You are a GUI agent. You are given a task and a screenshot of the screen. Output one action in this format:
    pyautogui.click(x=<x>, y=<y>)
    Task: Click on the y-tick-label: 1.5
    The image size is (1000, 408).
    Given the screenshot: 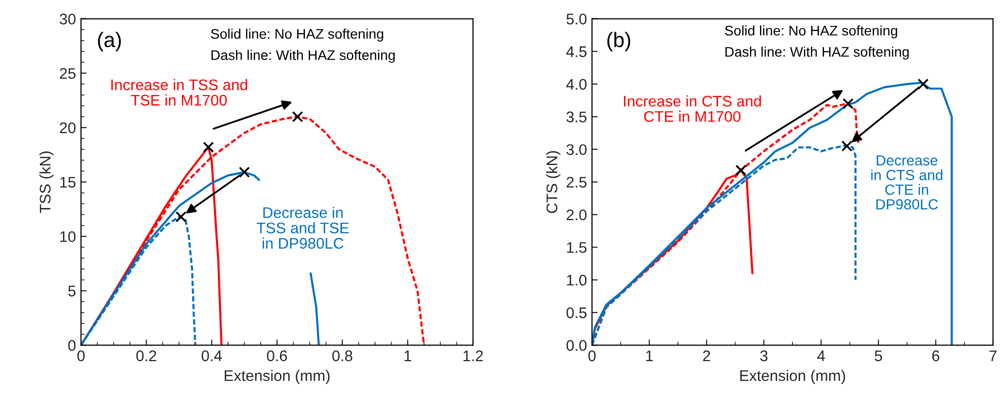 What is the action you would take?
    pyautogui.click(x=576, y=247)
    